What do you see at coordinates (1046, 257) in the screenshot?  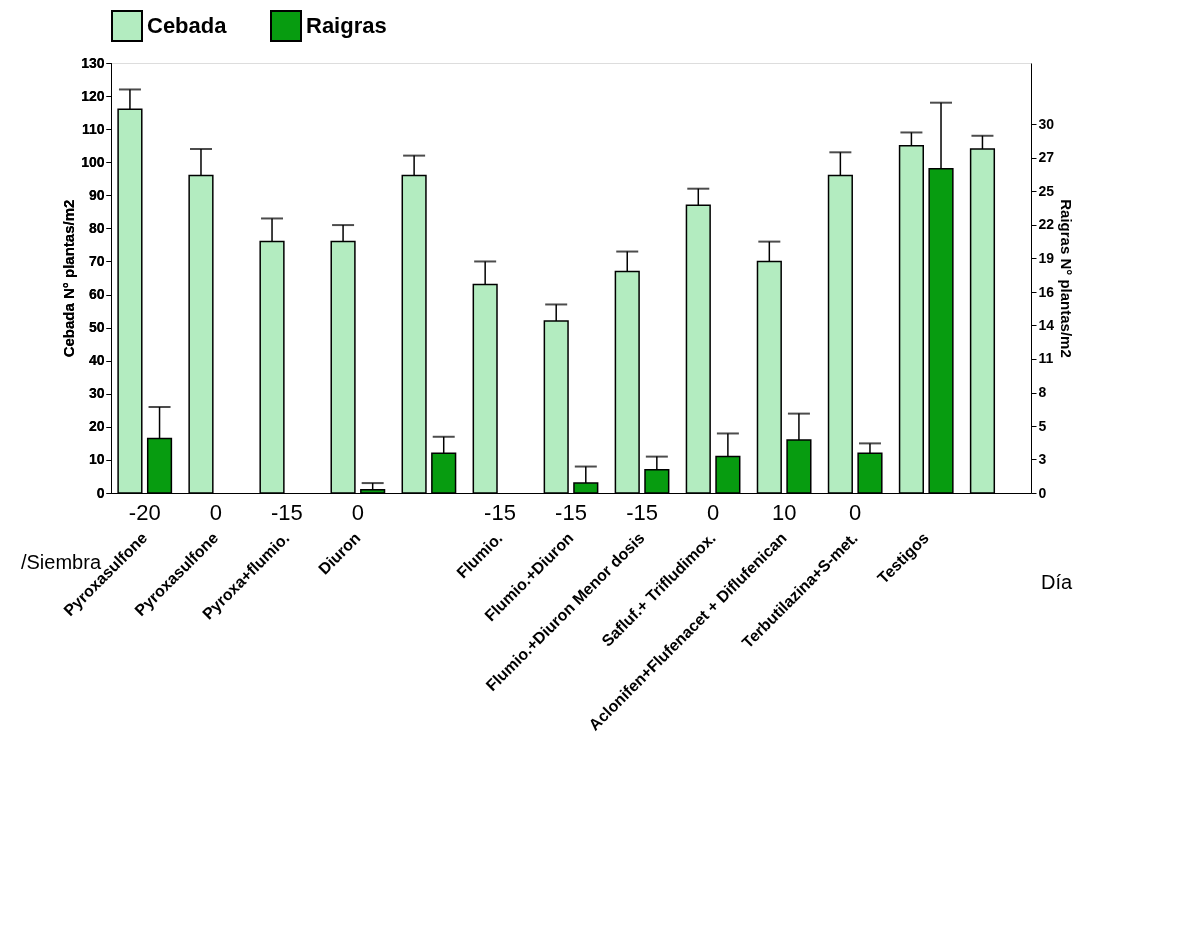 I see `y2-tick-label: 19` at bounding box center [1046, 257].